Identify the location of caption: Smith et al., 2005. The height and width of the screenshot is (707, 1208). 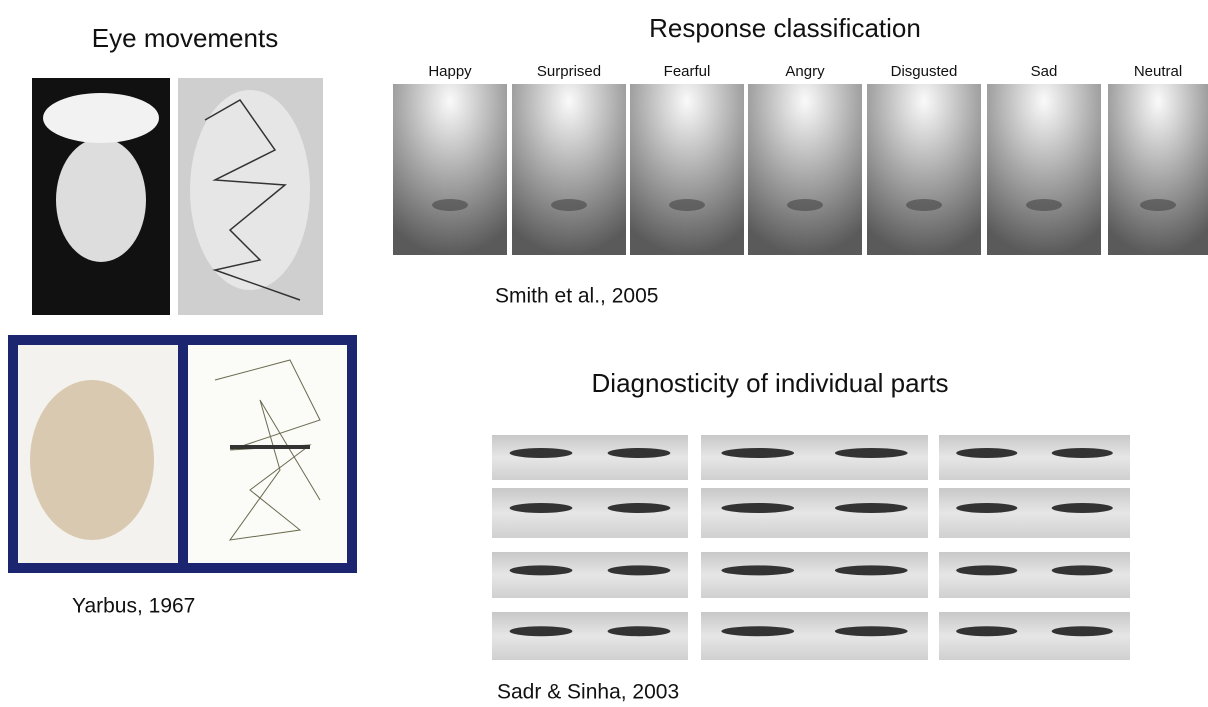
(576, 296).